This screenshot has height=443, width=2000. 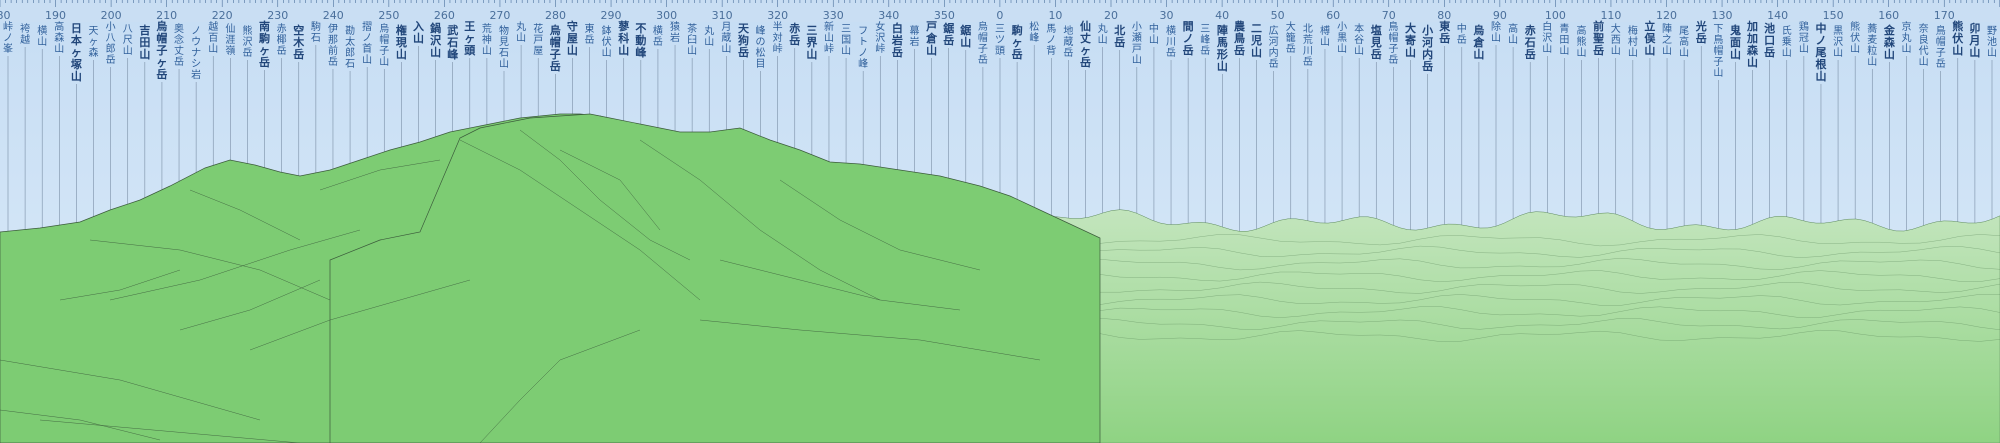 I want to click on compass-label: 100, so click(x=1555, y=15).